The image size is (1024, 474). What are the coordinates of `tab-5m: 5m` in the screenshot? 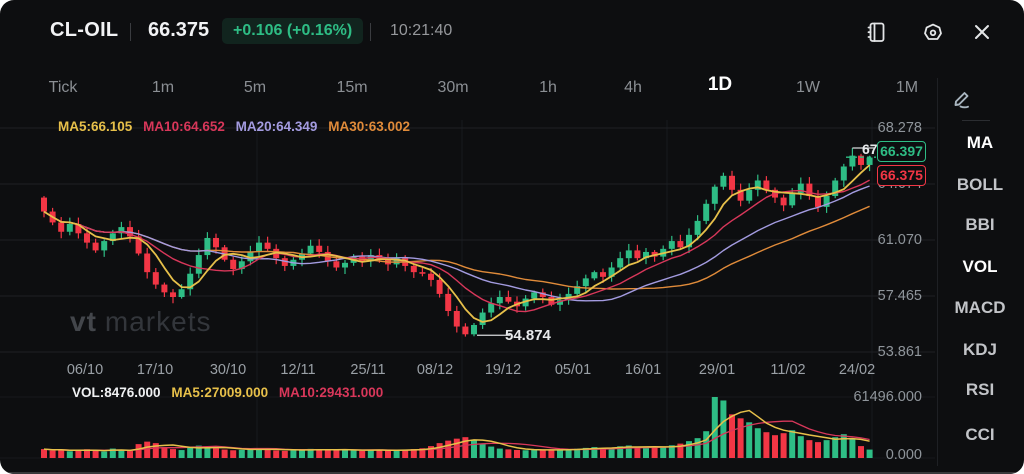 It's located at (255, 87).